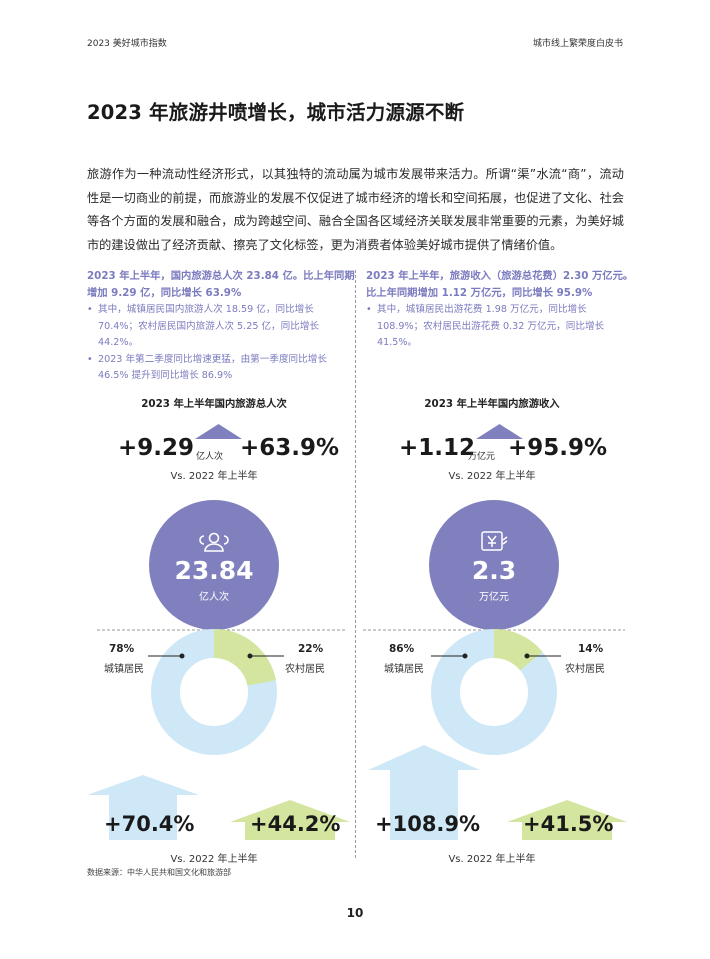 This screenshot has width=710, height=959. What do you see at coordinates (214, 542) in the screenshot?
I see `people-icon` at bounding box center [214, 542].